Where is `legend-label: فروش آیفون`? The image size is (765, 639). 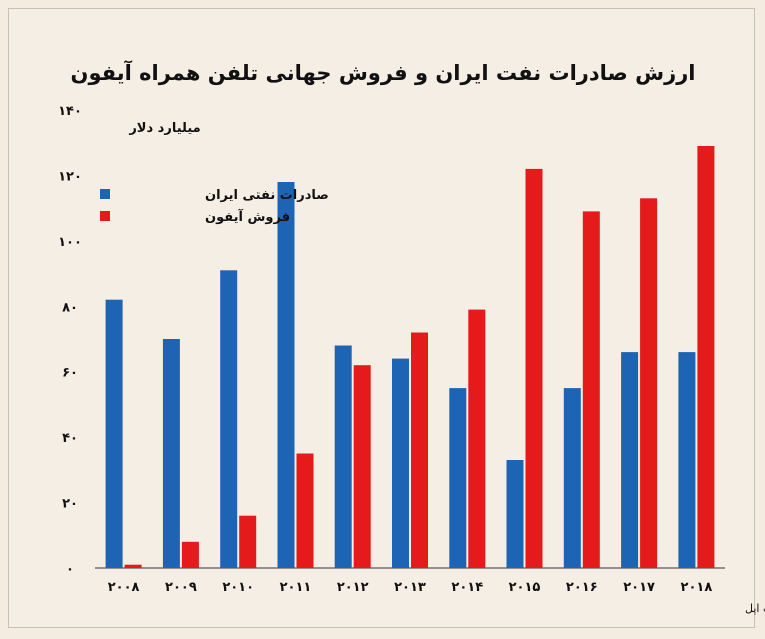
legend-label: فروش آیفون is located at coordinates (247, 216).